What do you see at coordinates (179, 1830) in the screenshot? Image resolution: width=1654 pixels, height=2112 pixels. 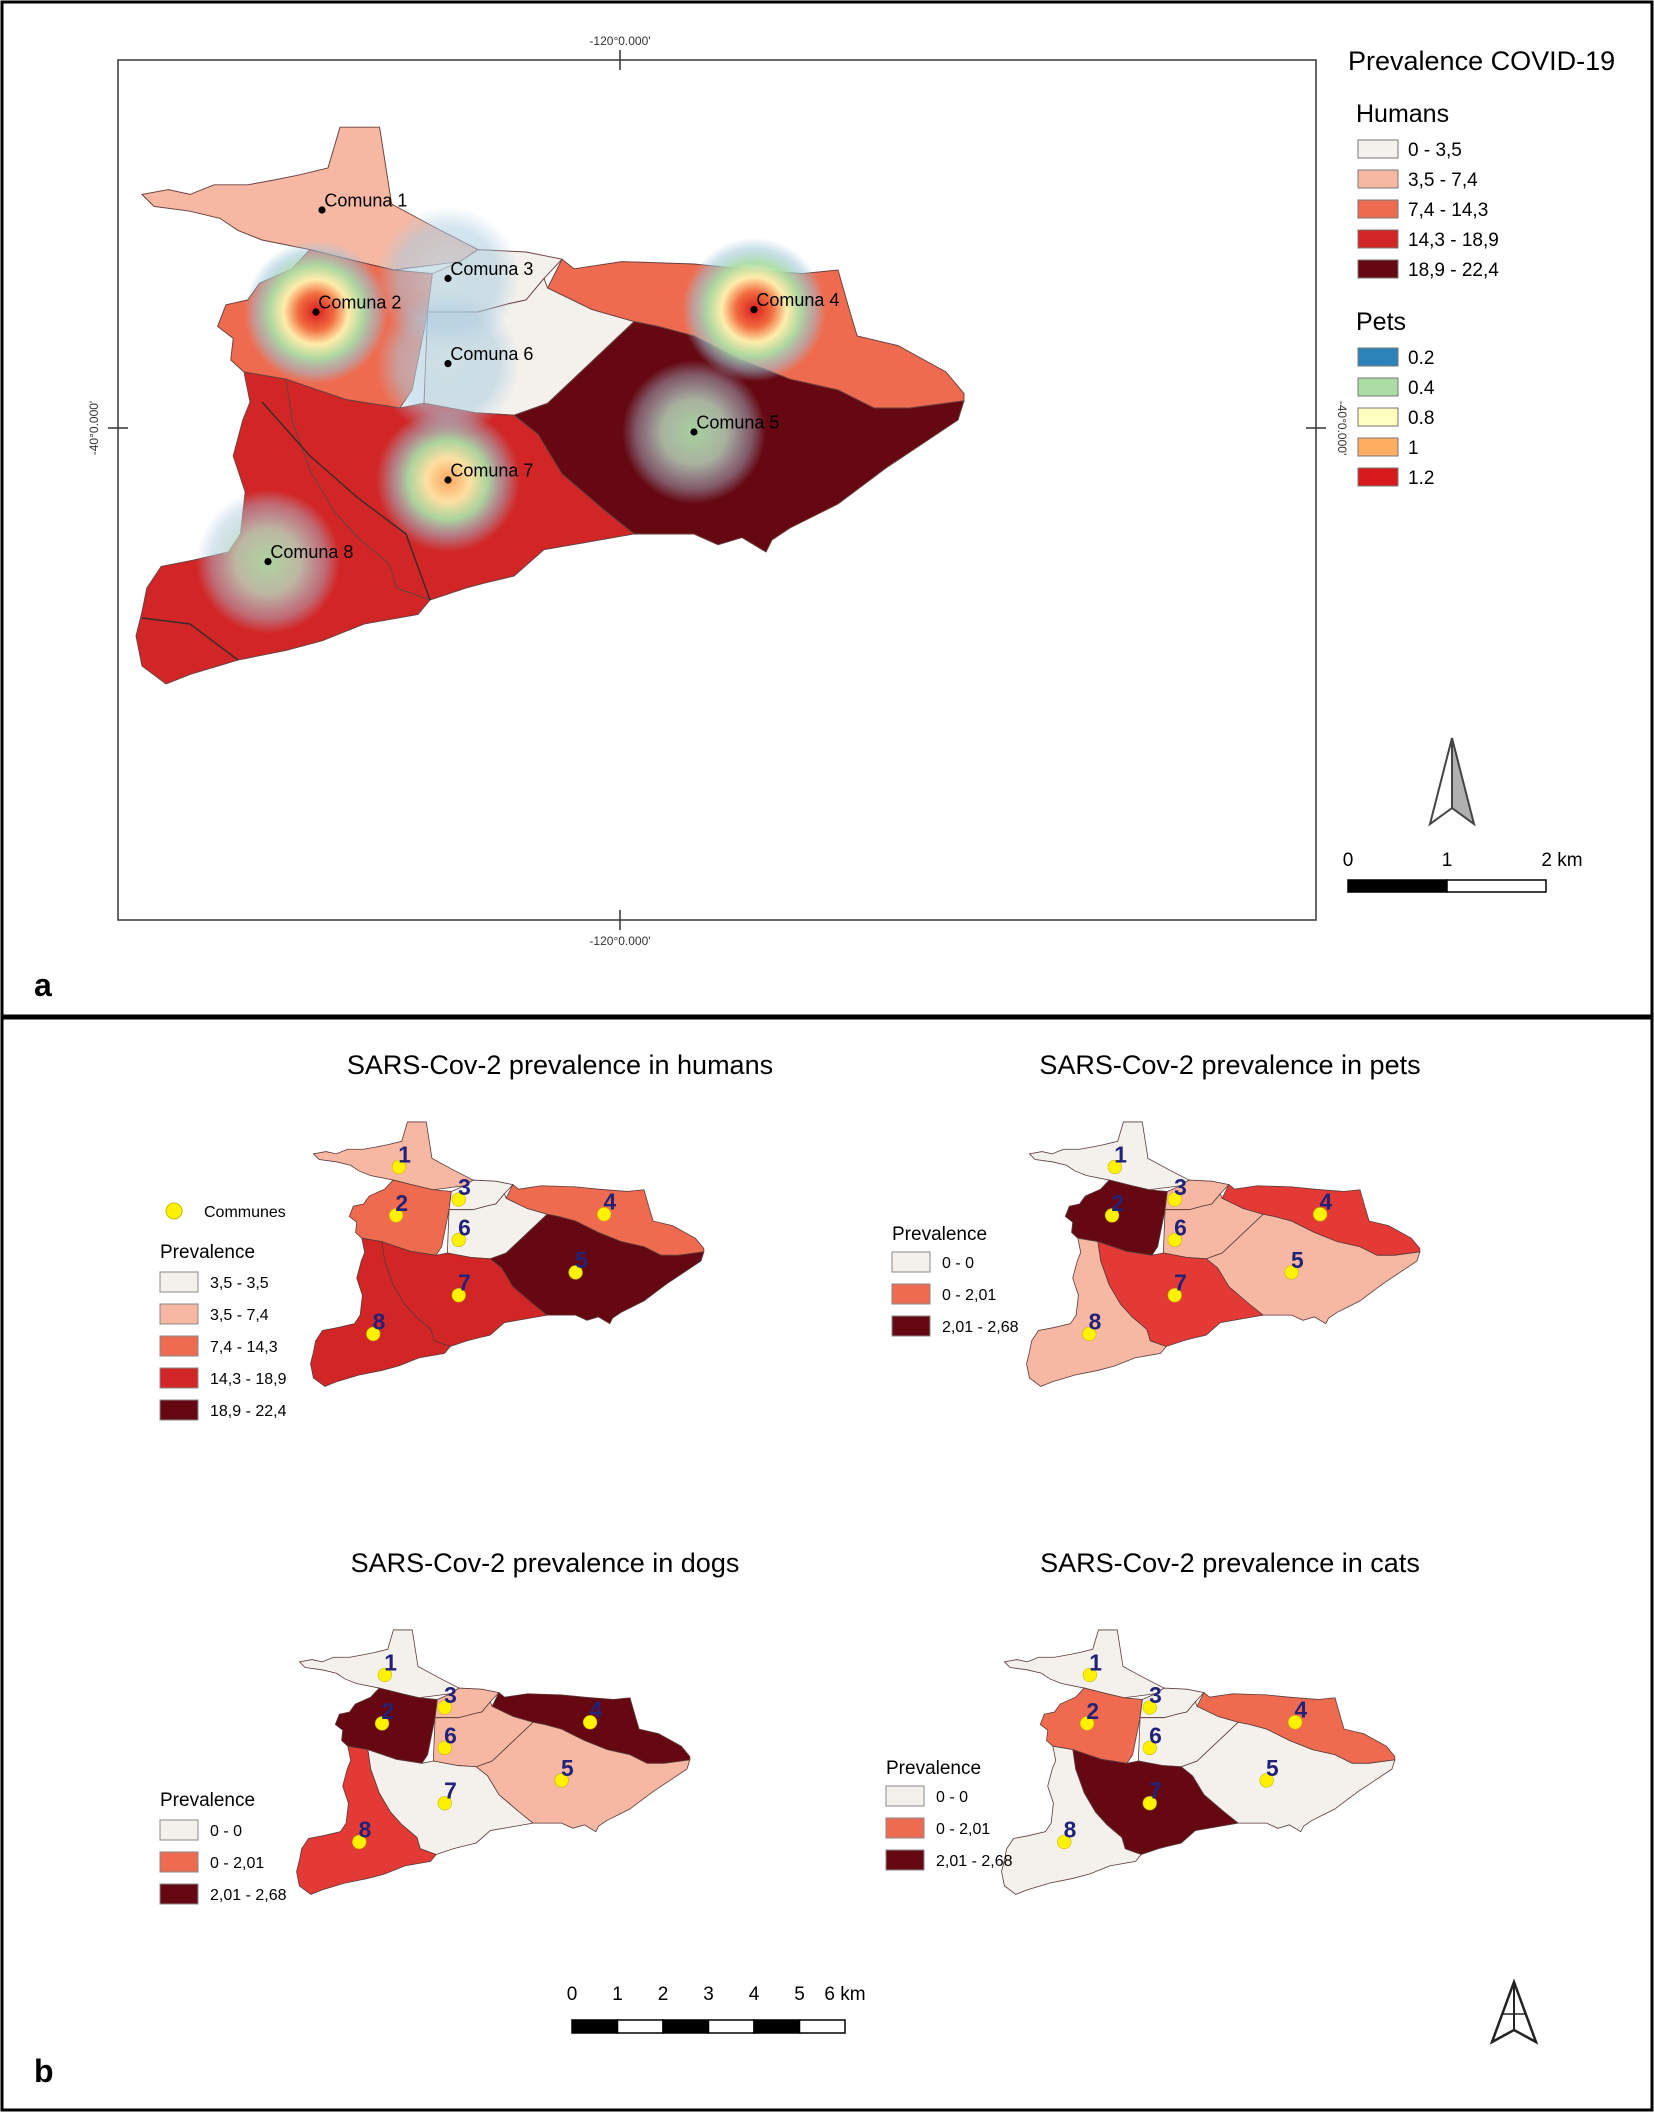 I see `legend-b2-swatch` at bounding box center [179, 1830].